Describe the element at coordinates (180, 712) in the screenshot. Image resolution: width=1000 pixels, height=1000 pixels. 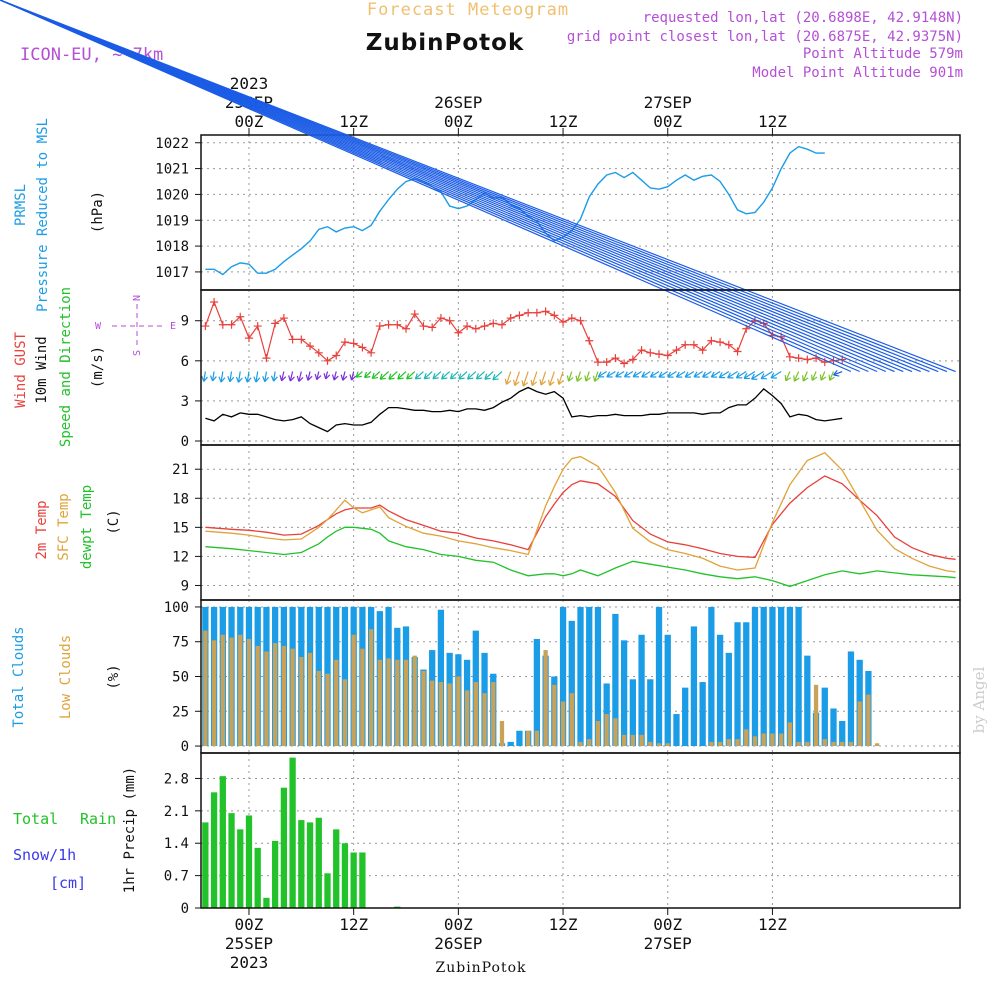
I see `y-tick-label: 25` at that location.